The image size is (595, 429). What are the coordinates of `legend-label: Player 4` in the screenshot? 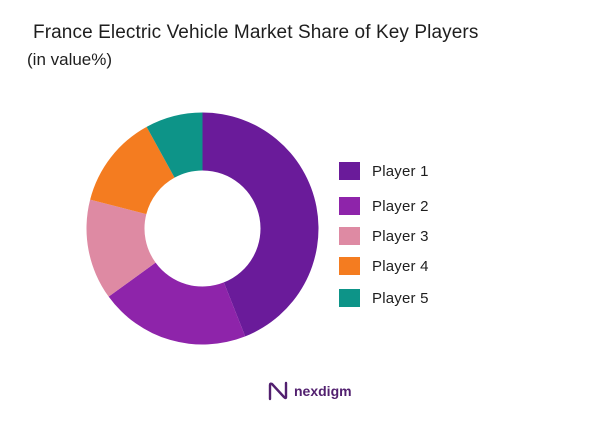 It's located at (400, 266).